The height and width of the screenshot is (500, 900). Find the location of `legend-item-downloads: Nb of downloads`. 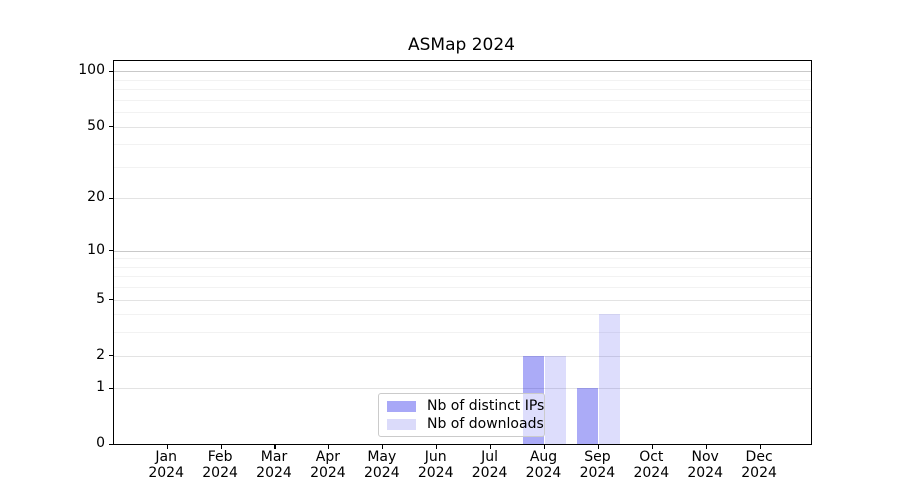

legend-item-downloads: Nb of downloads is located at coordinates (465, 424).